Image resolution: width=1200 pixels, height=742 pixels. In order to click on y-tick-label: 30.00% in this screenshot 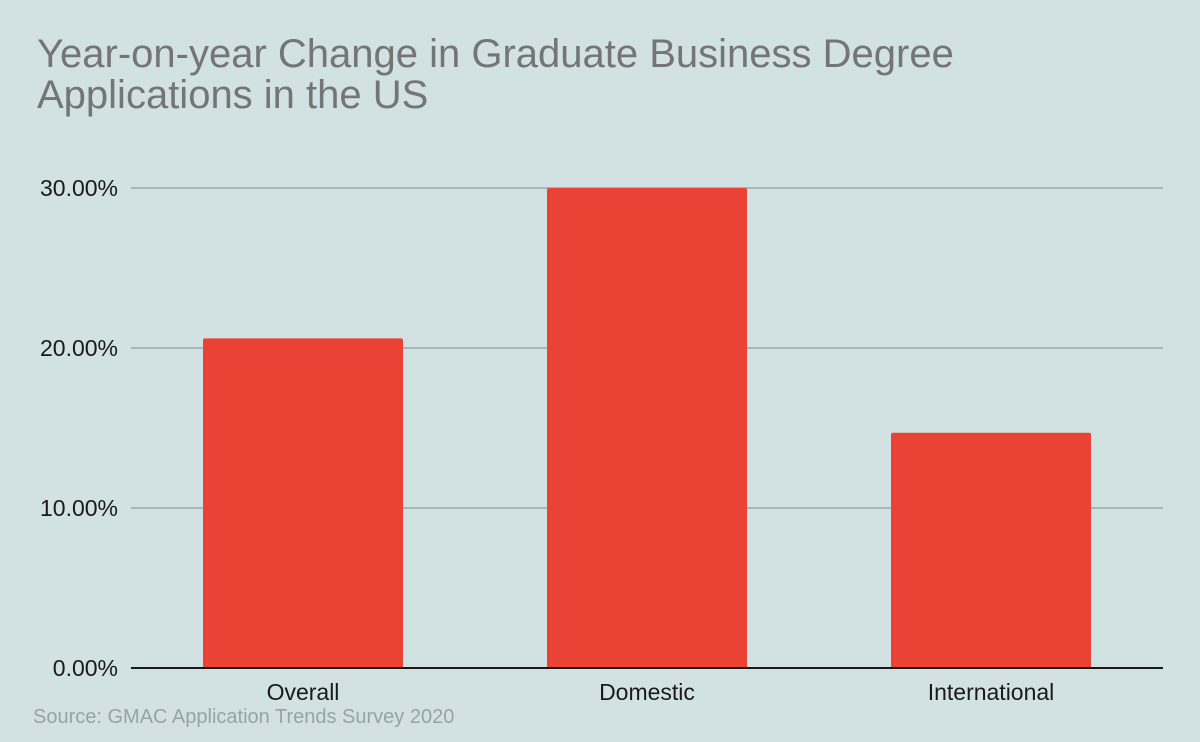, I will do `click(79, 188)`.